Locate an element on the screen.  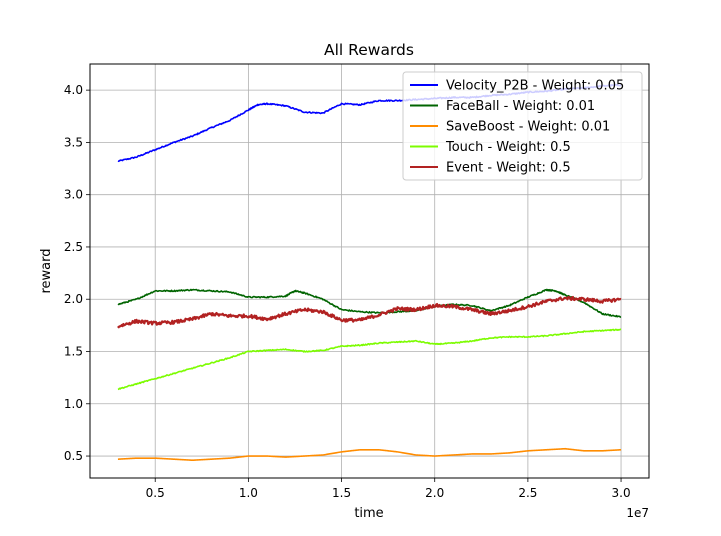
y-tick-label: 3.0 is located at coordinates (73, 195).